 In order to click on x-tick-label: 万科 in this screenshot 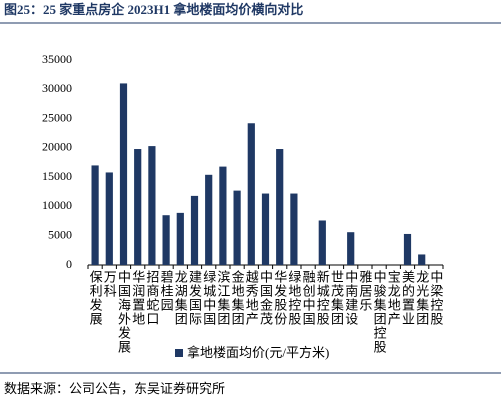, I will do `click(109, 284)`.